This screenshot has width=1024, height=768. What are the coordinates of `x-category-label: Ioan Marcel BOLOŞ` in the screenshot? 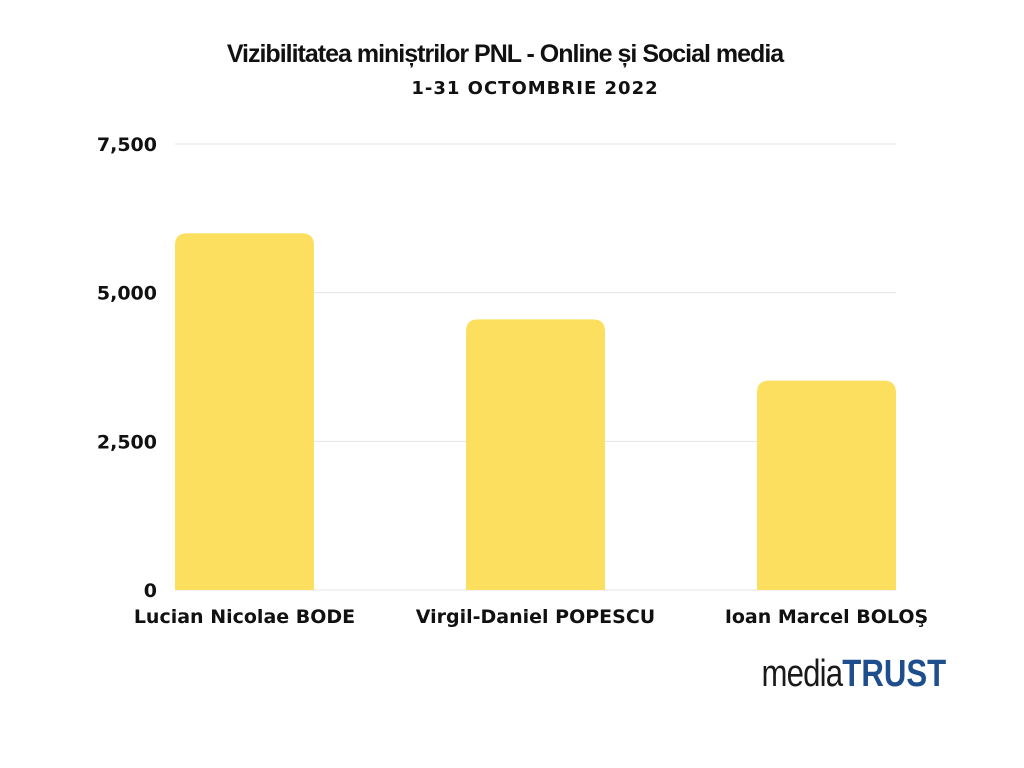 It's located at (826, 617).